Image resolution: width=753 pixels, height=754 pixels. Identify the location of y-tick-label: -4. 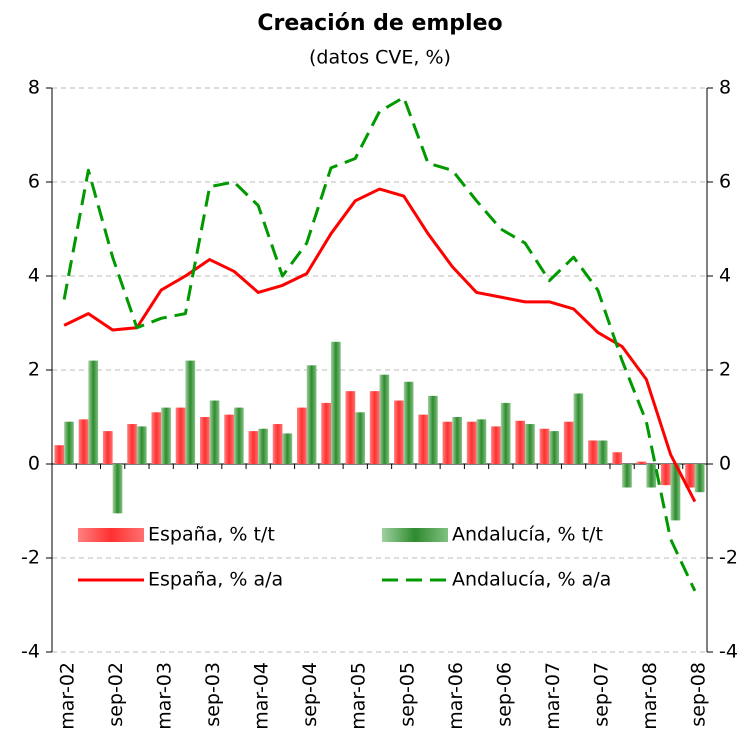
(30, 652).